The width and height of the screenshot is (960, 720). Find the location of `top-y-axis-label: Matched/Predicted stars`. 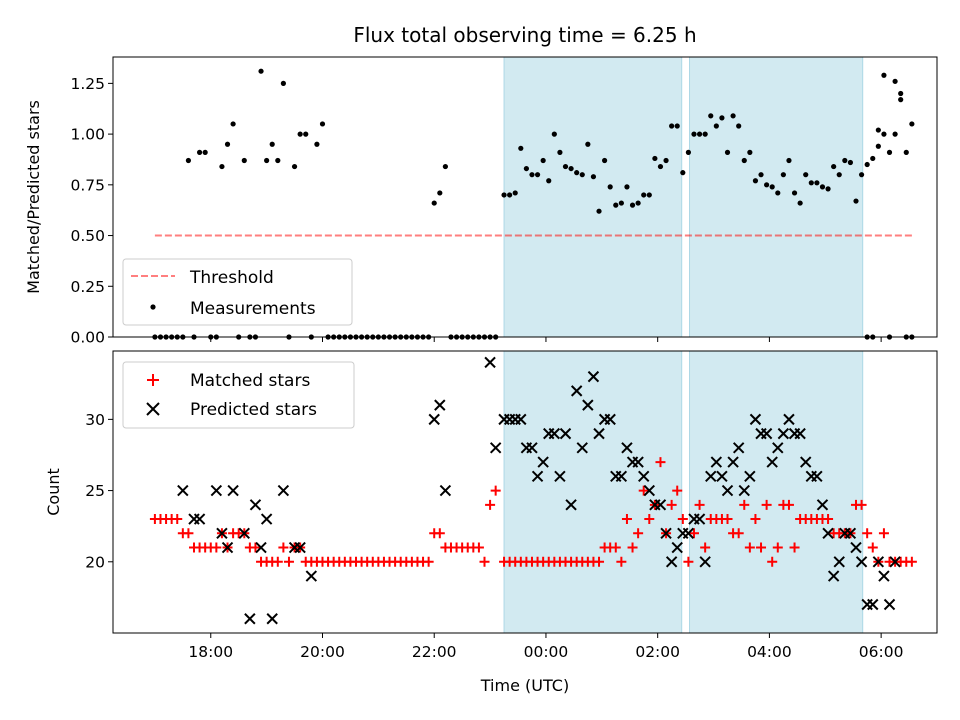

top-y-axis-label: Matched/Predicted stars is located at coordinates (33, 197).